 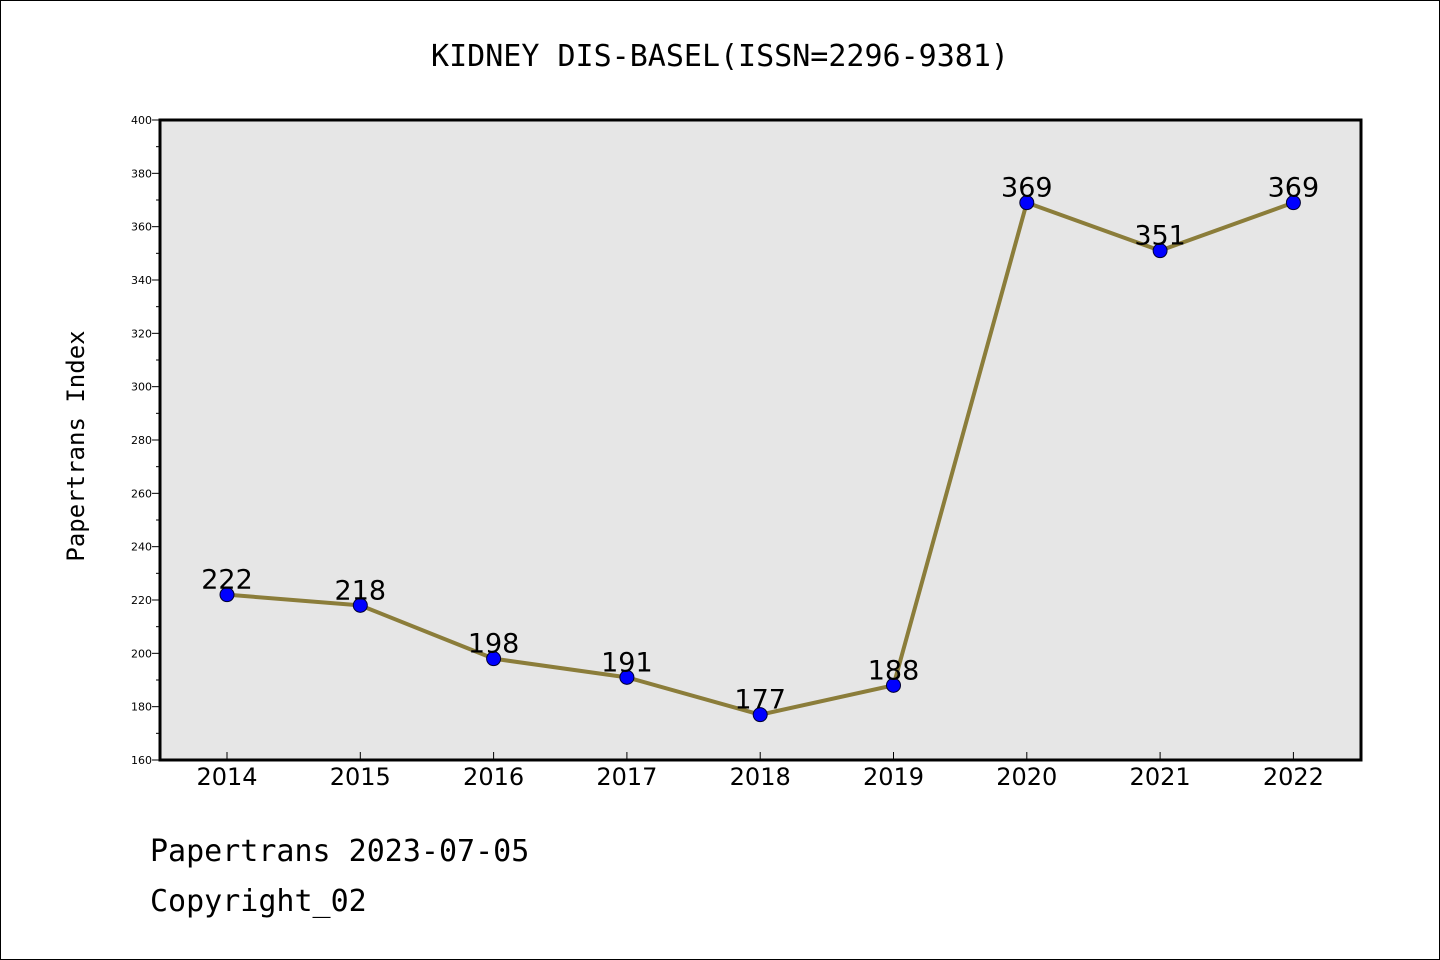 What do you see at coordinates (493, 777) in the screenshot?
I see `x-tick-label: 2016` at bounding box center [493, 777].